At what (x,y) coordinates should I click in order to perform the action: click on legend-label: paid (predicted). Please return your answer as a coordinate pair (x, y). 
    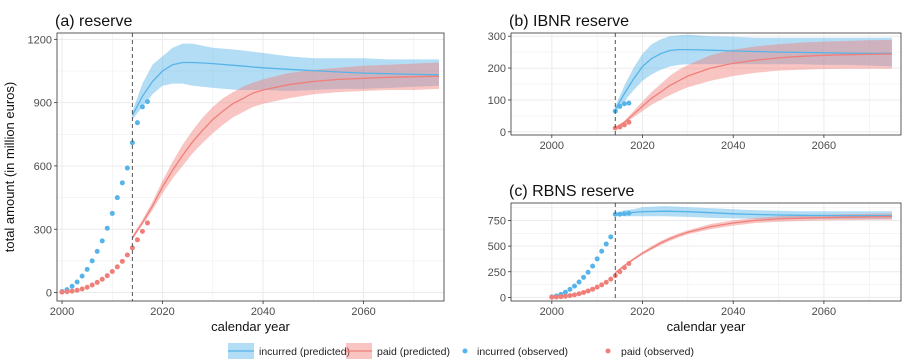
    Looking at the image, I should click on (413, 352).